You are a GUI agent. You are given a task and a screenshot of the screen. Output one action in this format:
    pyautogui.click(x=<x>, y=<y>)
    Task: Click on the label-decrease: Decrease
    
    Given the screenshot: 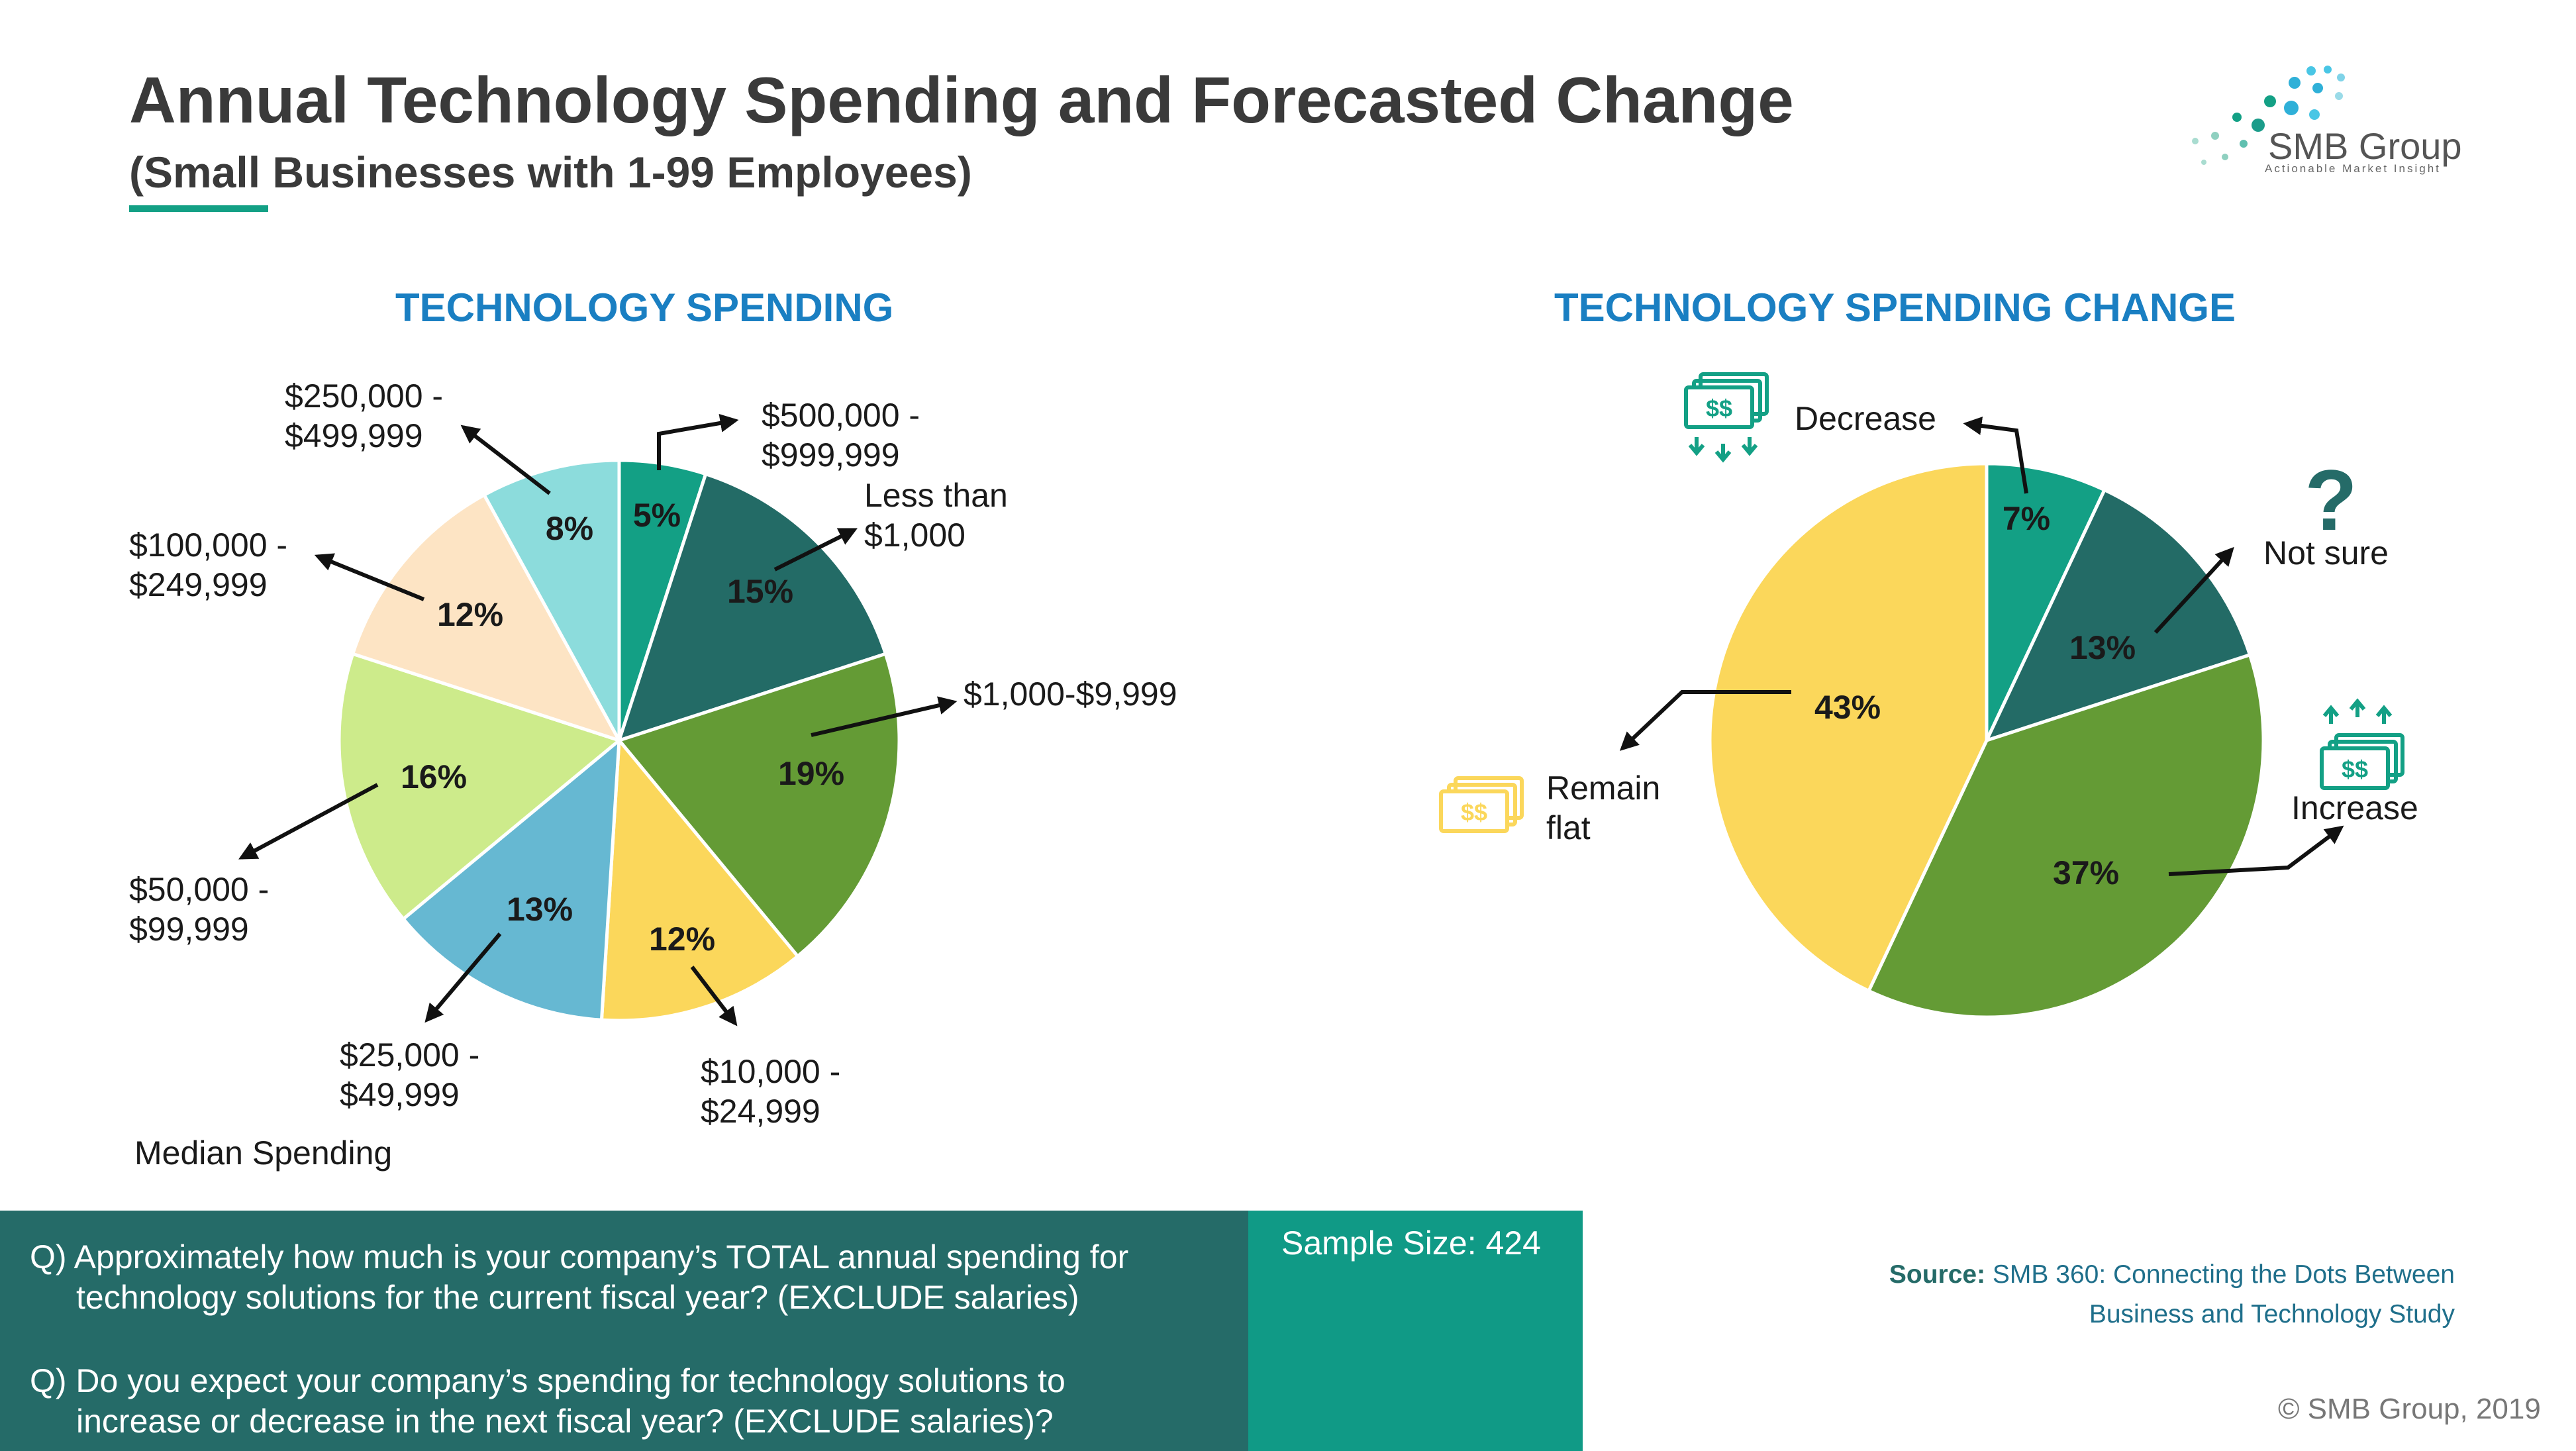 What is the action you would take?
    pyautogui.click(x=1865, y=418)
    